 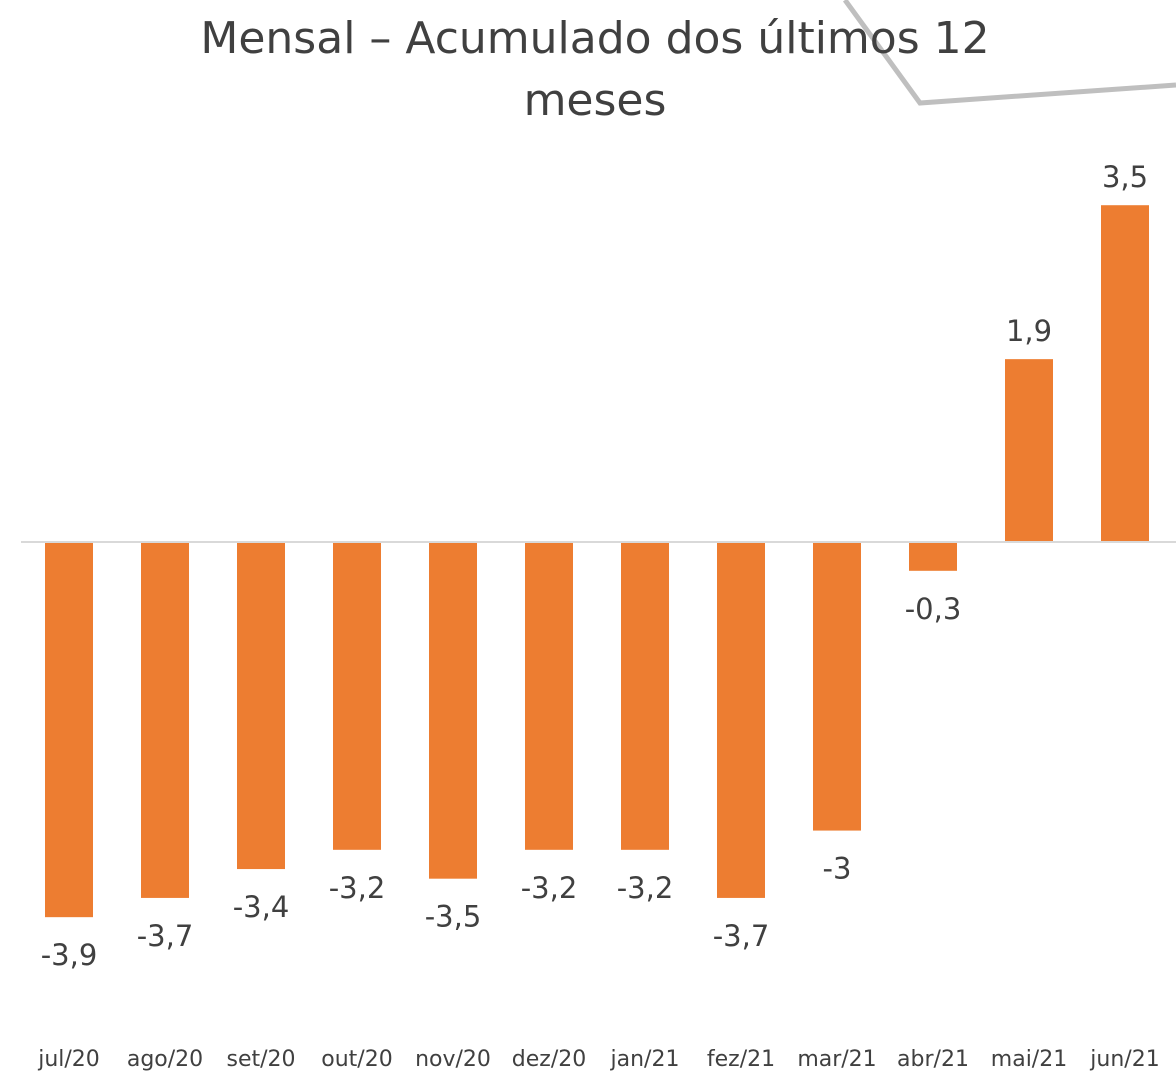 What do you see at coordinates (453, 917) in the screenshot?
I see `value-label: -3,5` at bounding box center [453, 917].